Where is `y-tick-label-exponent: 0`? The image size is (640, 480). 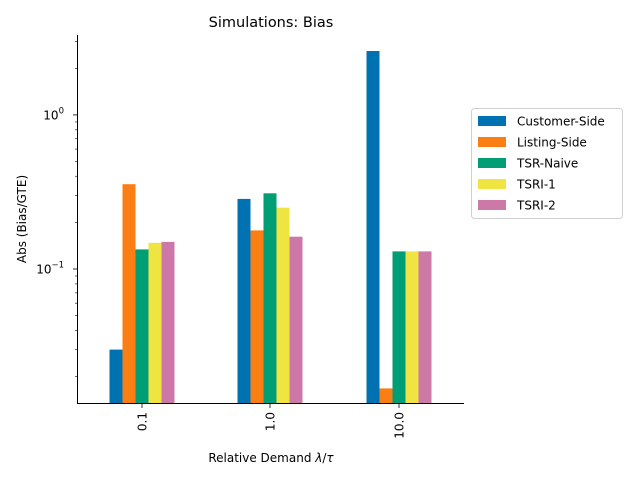 y-tick-label-exponent: 0 is located at coordinates (61, 111).